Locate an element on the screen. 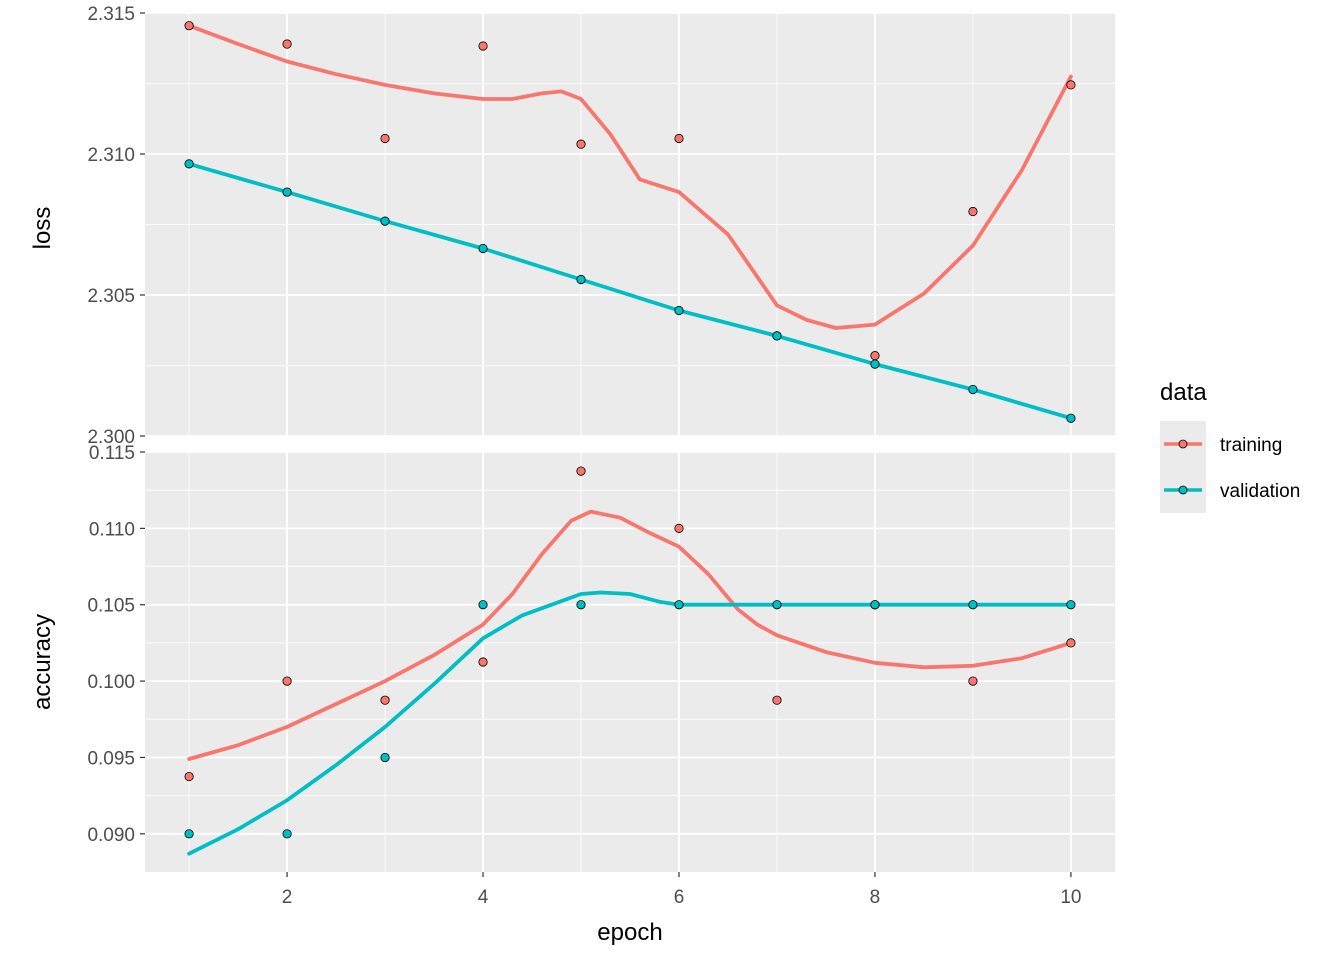  legend-label-validation: validation is located at coordinates (1260, 491).